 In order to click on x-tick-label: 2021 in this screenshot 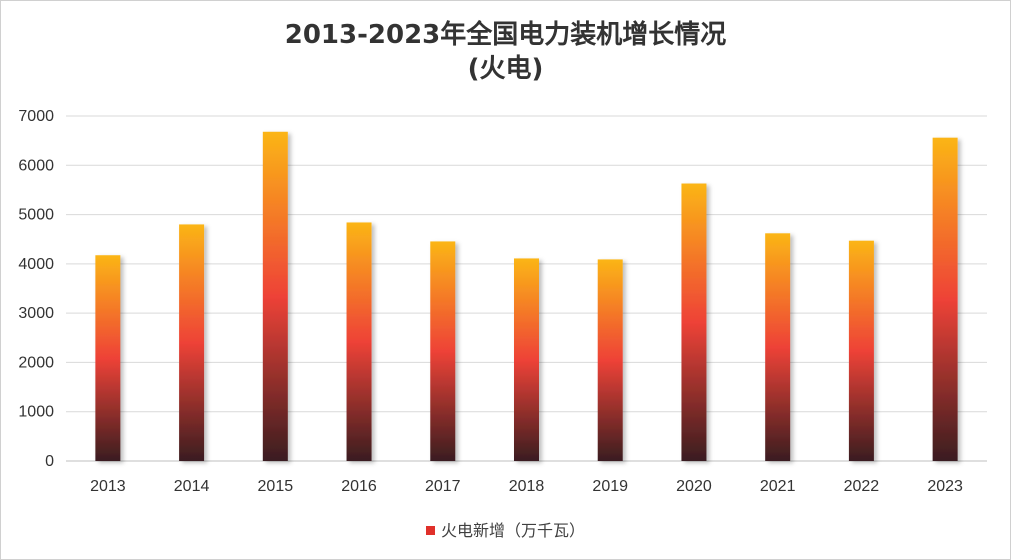, I will do `click(778, 486)`.